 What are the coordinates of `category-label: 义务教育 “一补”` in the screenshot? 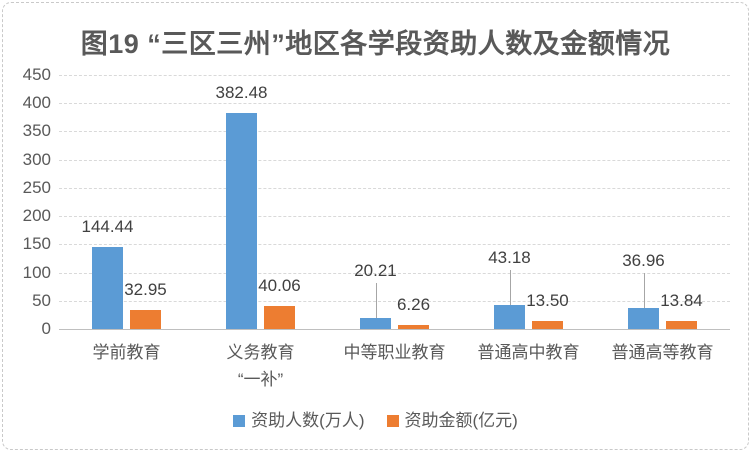 It's located at (260, 366).